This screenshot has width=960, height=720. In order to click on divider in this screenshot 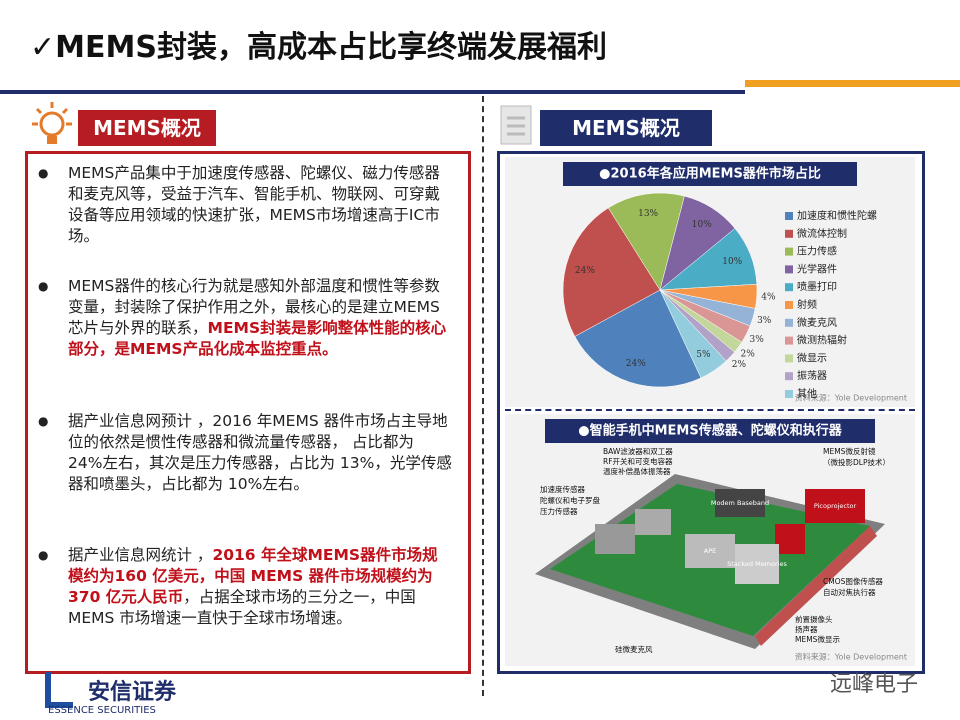, I will do `click(483, 396)`.